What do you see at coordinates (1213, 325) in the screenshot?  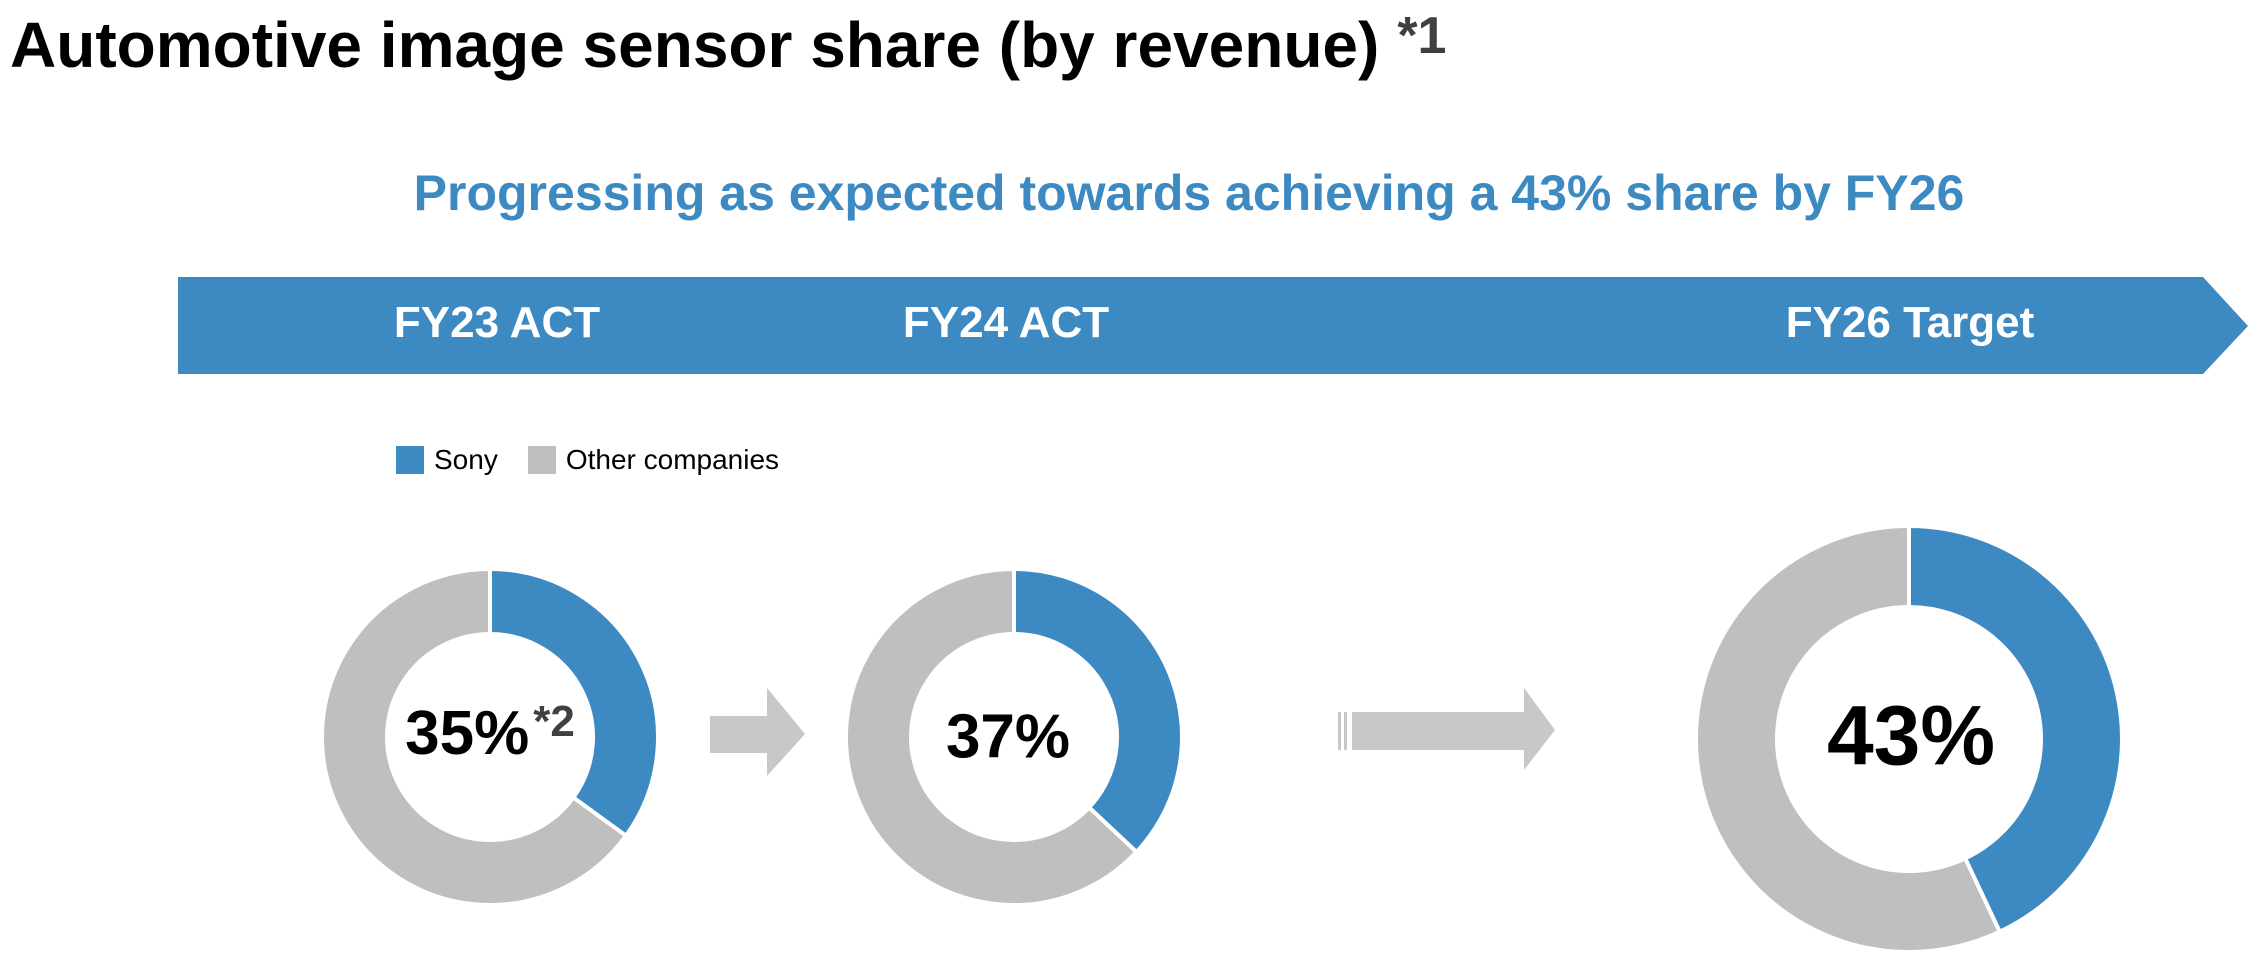 I see `timeline-arrow-shape` at bounding box center [1213, 325].